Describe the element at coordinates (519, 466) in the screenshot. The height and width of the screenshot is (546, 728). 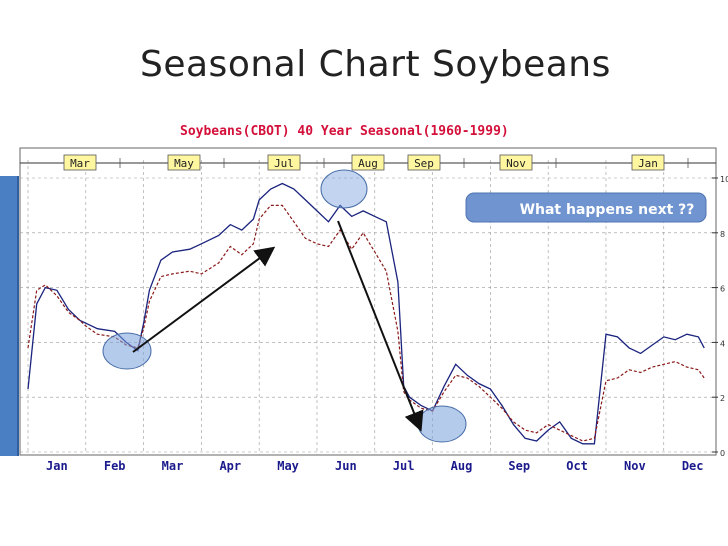
I see `x-tick-label: Sep` at that location.